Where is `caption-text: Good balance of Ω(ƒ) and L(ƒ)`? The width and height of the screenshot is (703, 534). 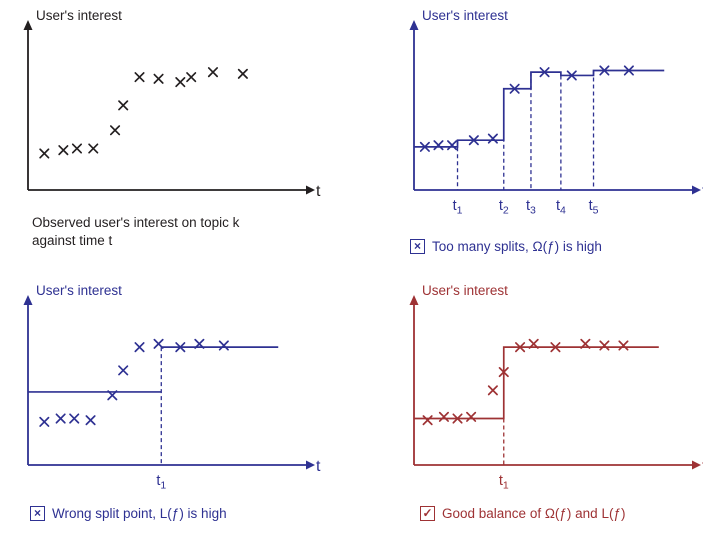
caption-text: Good balance of Ω(ƒ) and L(ƒ) is located at coordinates (534, 513).